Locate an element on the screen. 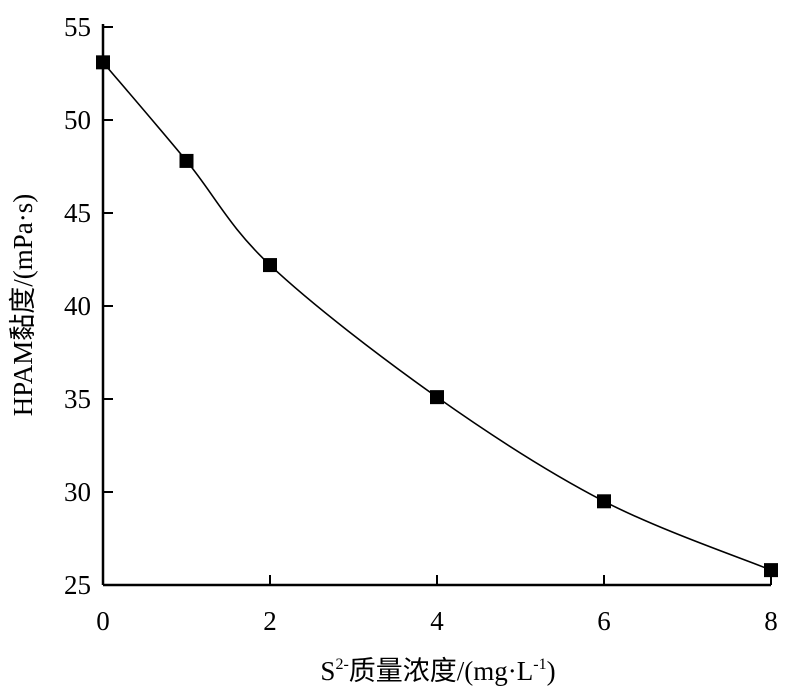  x-tick-label: 8 is located at coordinates (771, 621).